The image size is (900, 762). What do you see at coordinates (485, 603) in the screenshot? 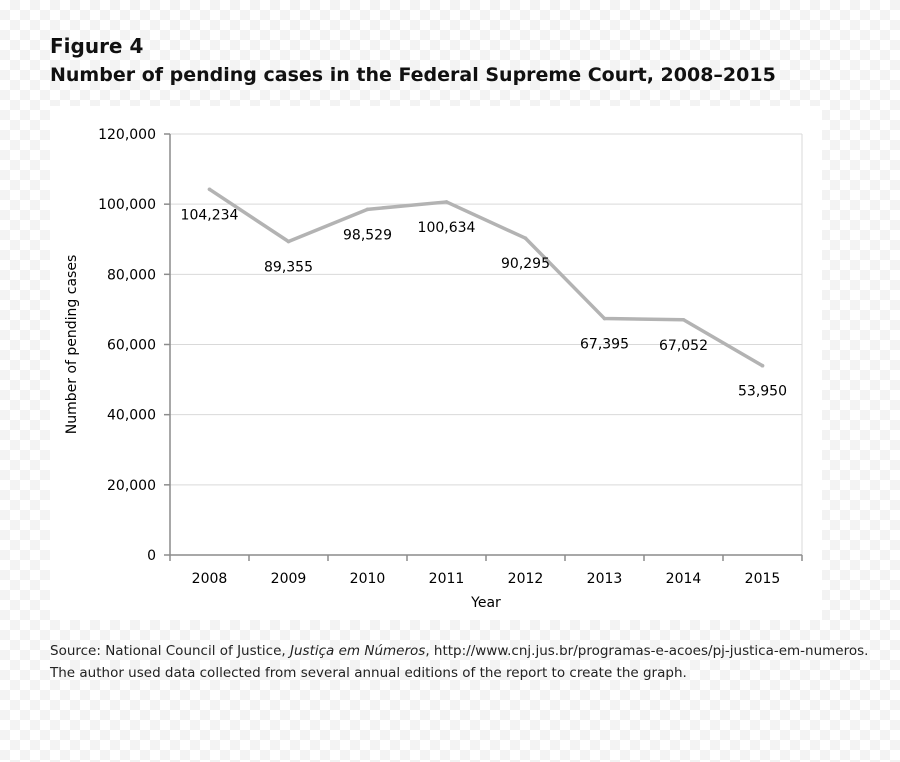
I see `x-axis-title: Year` at bounding box center [485, 603].